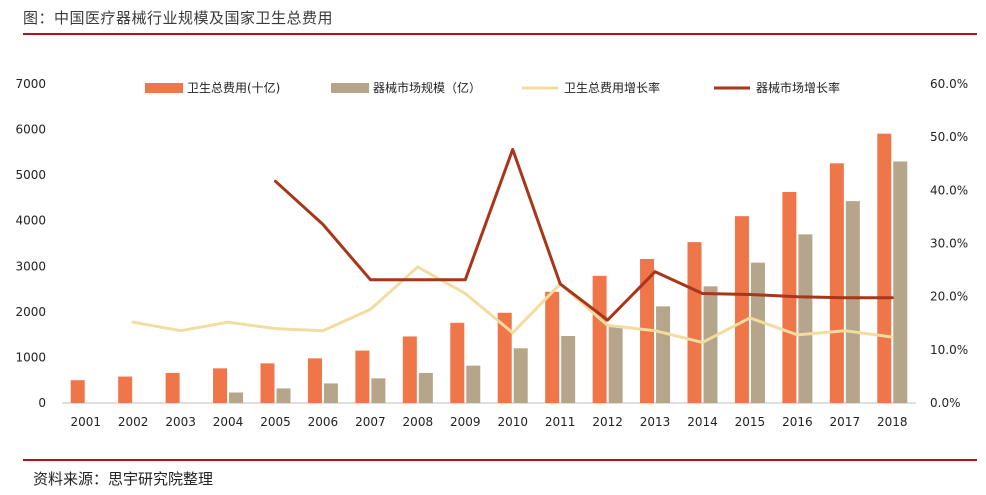 This screenshot has height=495, width=986. What do you see at coordinates (949, 297) in the screenshot?
I see `y-right-tick-label: 20.0%` at bounding box center [949, 297].